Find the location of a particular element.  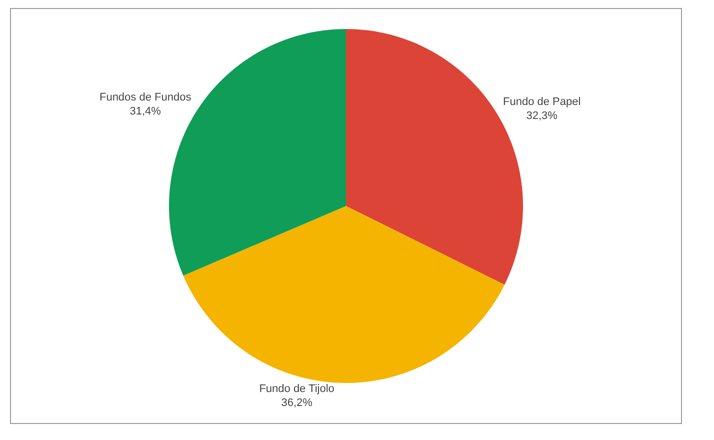

data-label: 31,4% is located at coordinates (146, 112).